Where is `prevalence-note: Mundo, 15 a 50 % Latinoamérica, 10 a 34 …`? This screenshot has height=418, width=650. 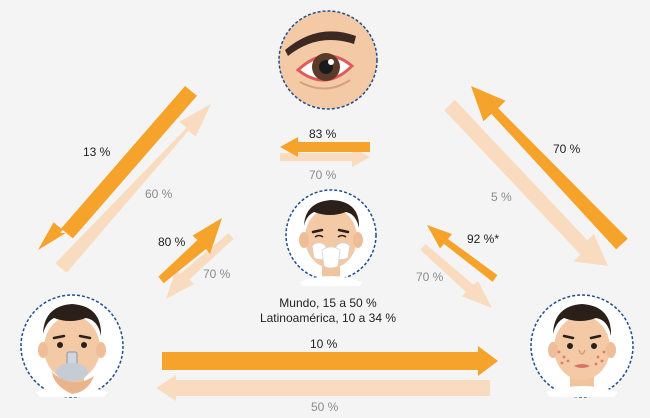 prevalence-note: Mundo, 15 a 50 % Latinoamérica, 10 a 34 … is located at coordinates (328, 311).